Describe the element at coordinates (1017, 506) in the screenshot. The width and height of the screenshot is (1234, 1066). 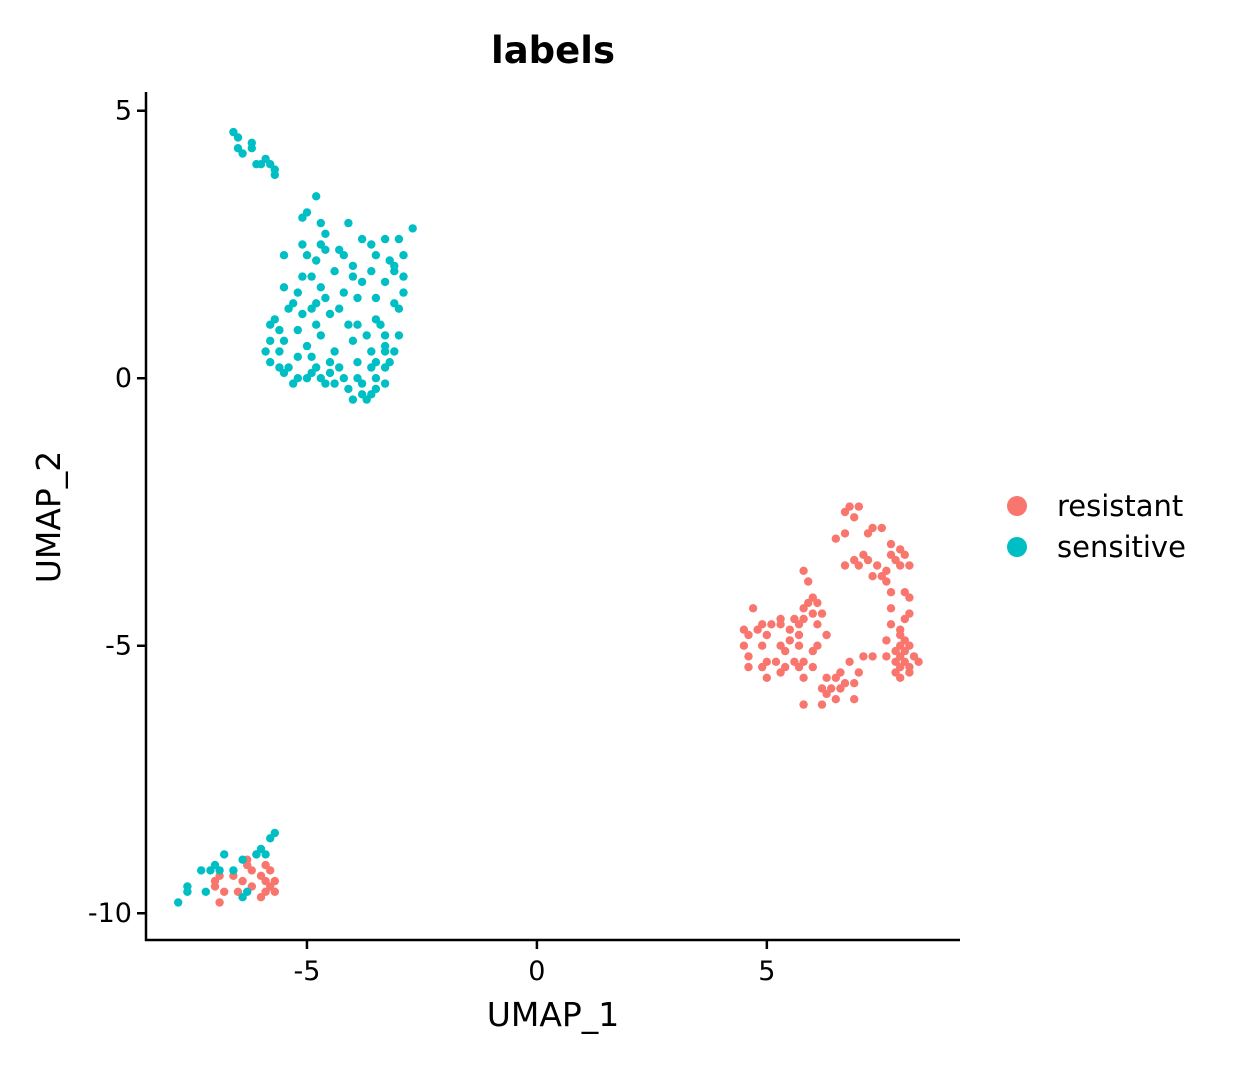
I see `legend-key-resistant` at that location.